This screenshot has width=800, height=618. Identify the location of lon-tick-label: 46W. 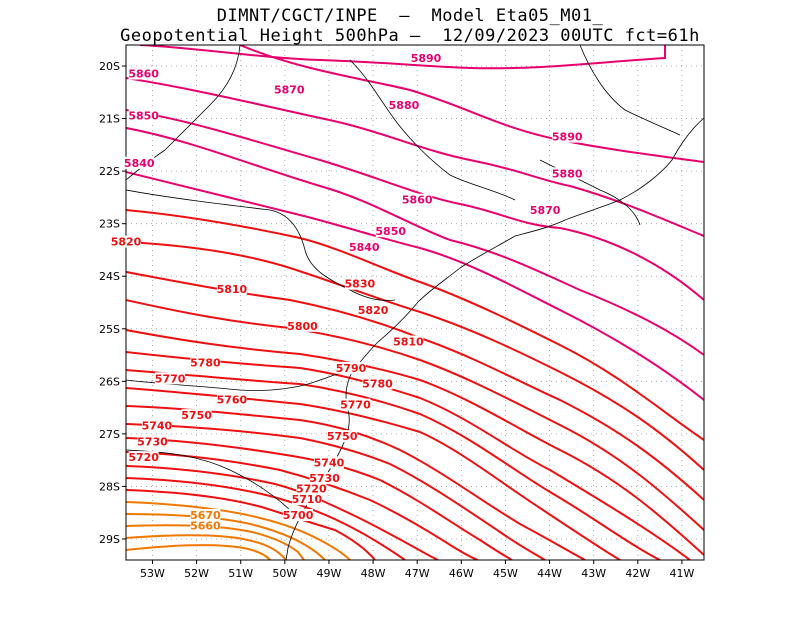
(461, 573).